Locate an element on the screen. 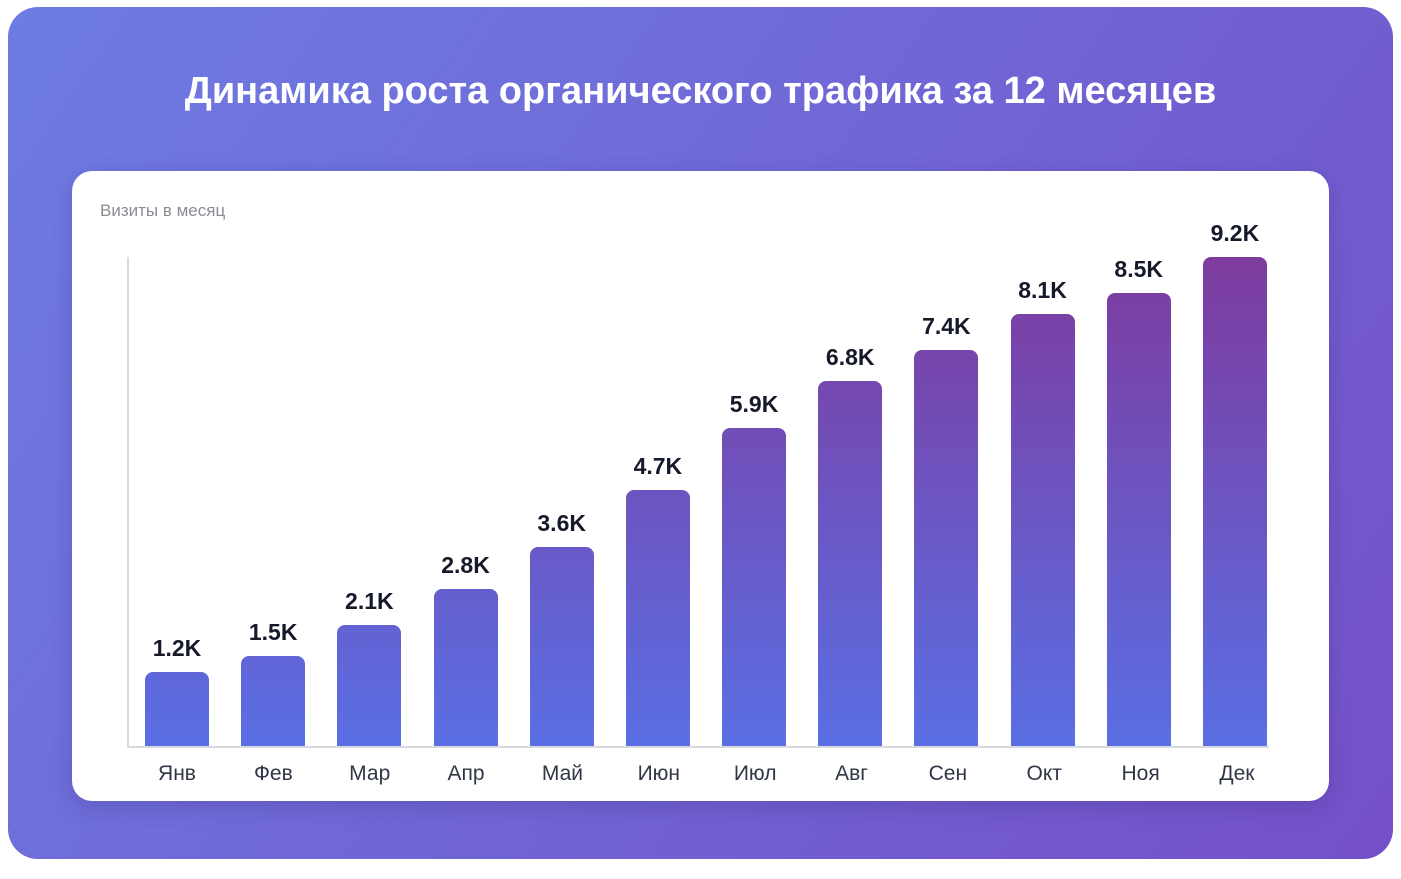 Image resolution: width=1401 pixels, height=879 pixels. x-axis-label: Дек is located at coordinates (1237, 773).